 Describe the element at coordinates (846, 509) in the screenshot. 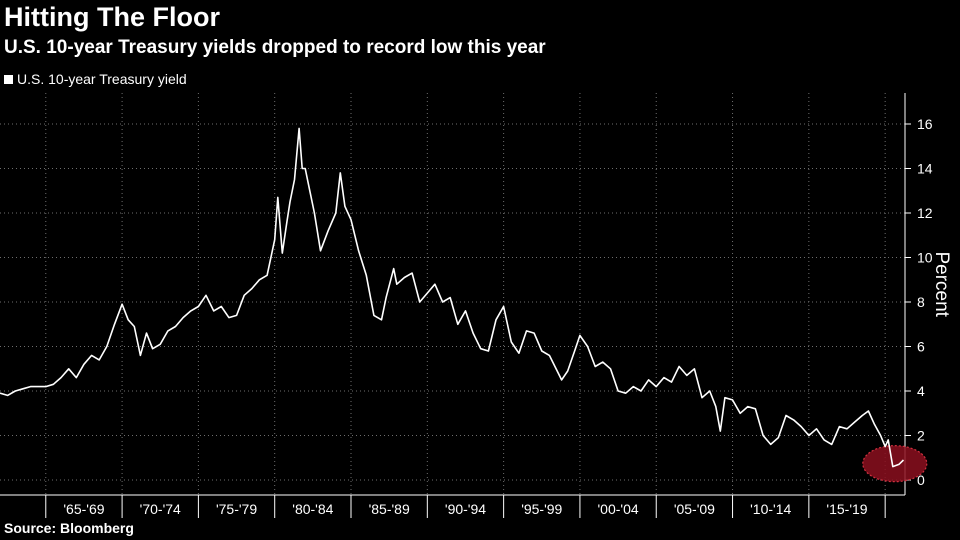

I see `x-tick-label: '15-'19` at that location.